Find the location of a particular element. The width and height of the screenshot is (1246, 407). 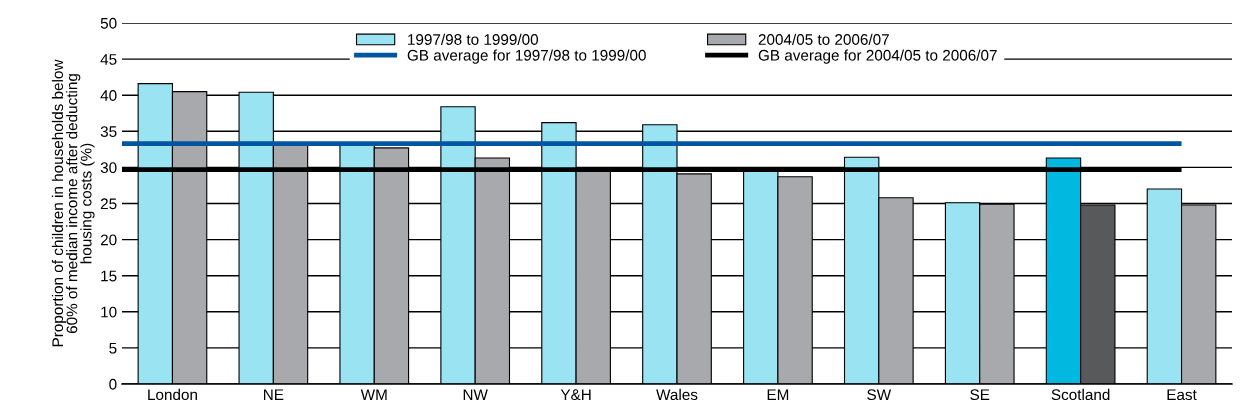

legend-label: 2004/05 to 2006/07 is located at coordinates (823, 39).